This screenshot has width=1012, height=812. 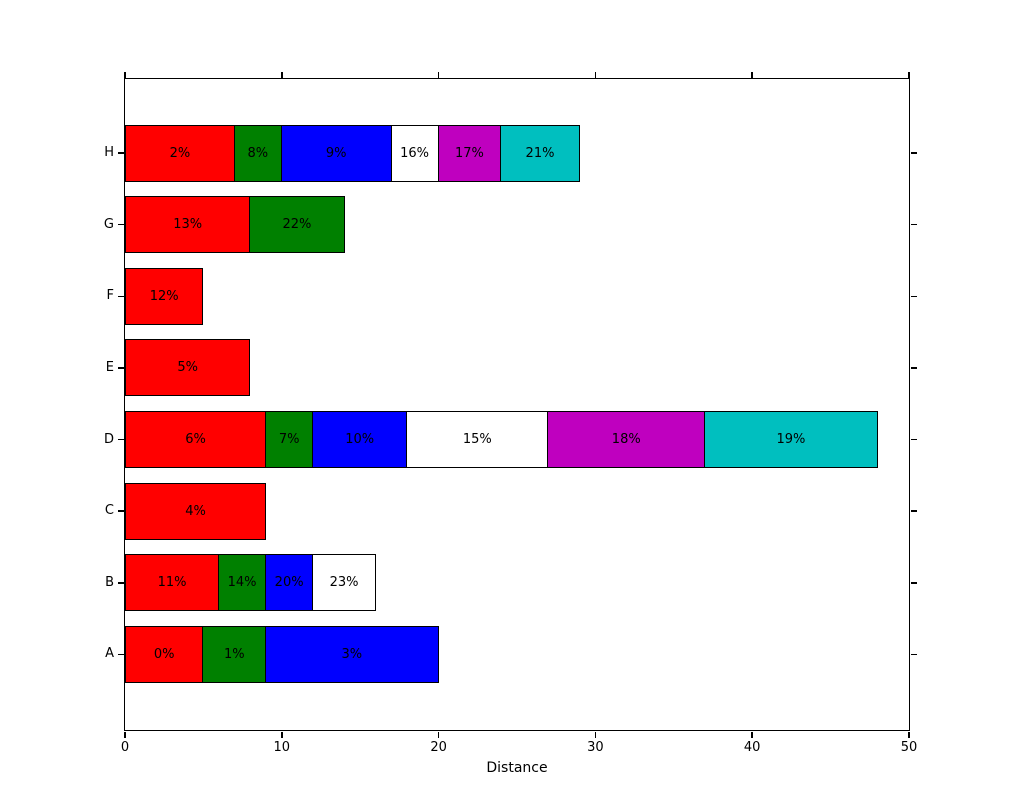 I want to click on segment-label: 16%, so click(x=415, y=153).